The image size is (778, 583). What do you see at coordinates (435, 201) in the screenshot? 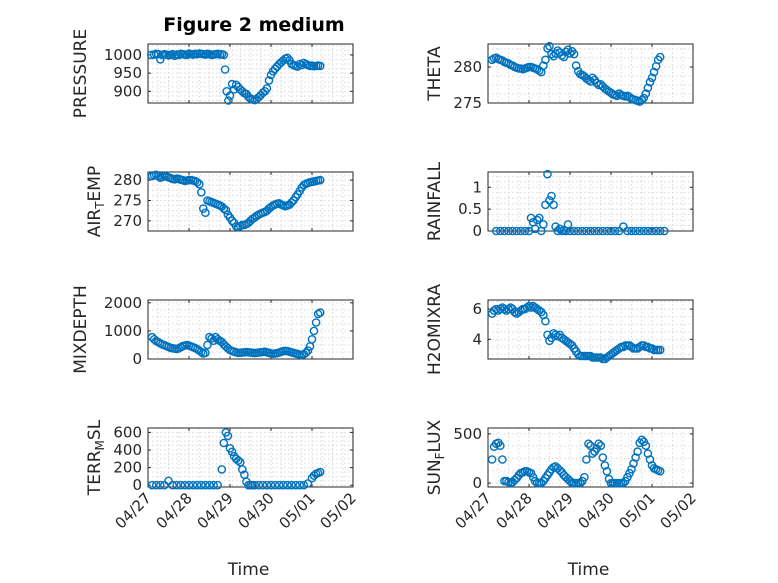
I see `y-axis-label: RAINFALL` at bounding box center [435, 201].